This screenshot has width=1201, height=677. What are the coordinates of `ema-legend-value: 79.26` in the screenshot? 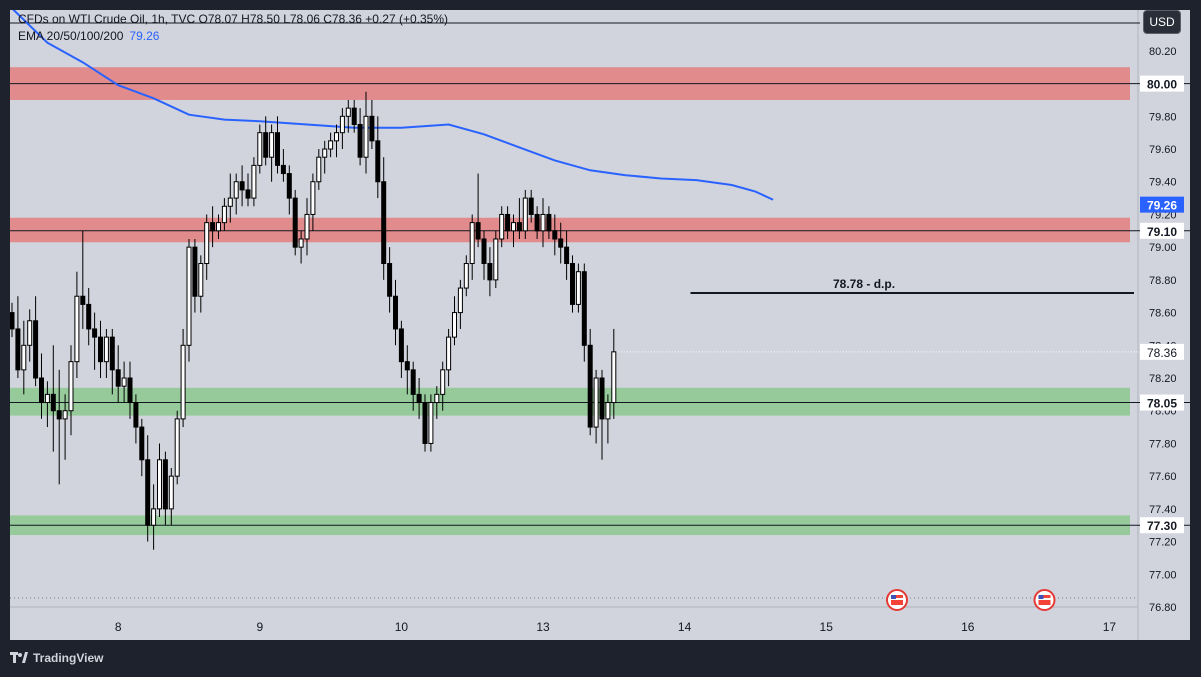 It's located at (144, 36).